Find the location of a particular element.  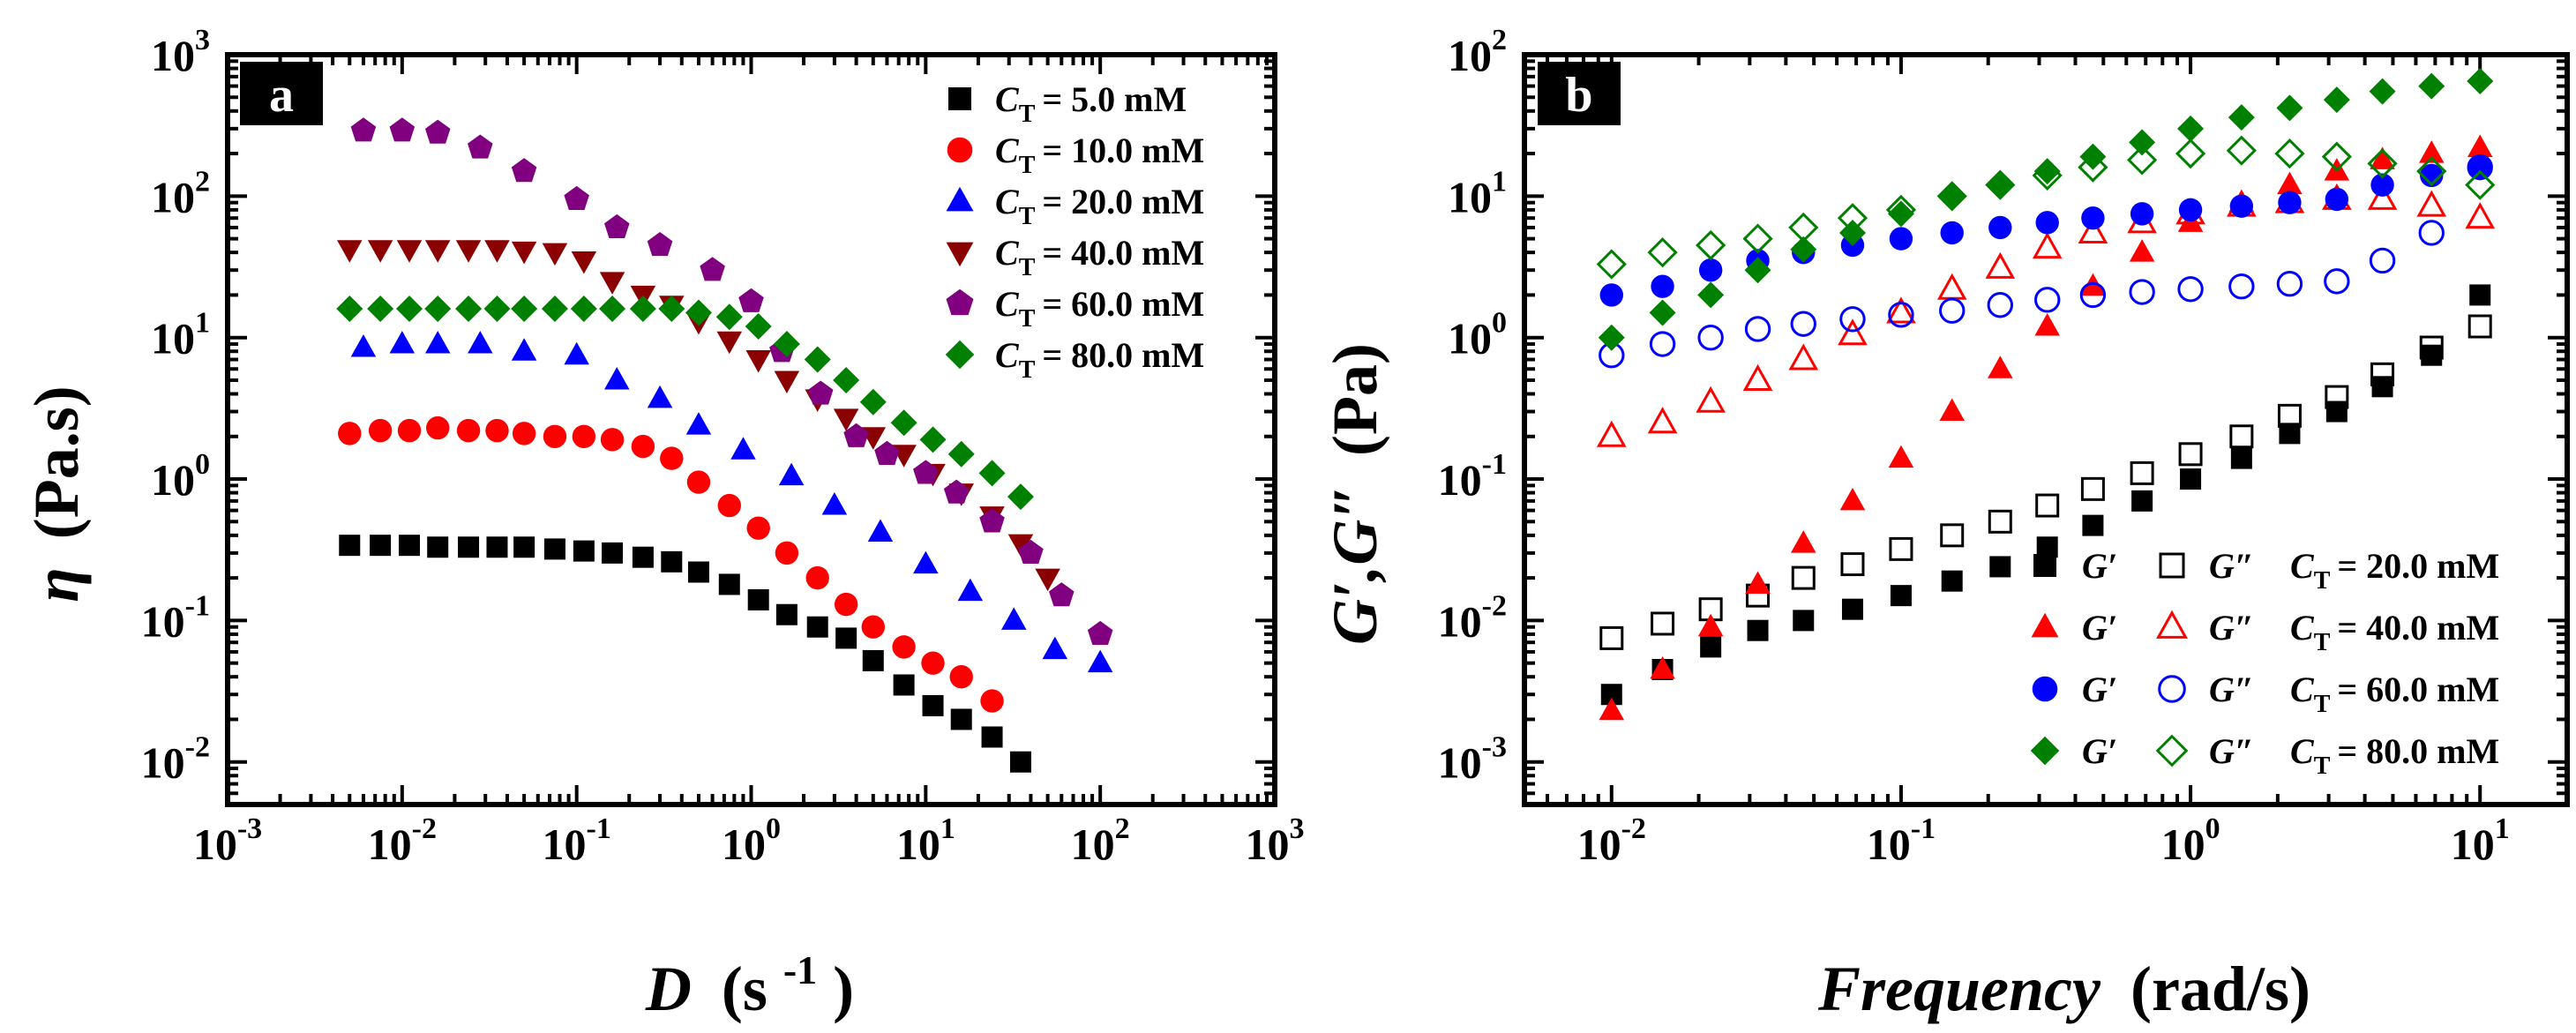

panel-b-legend-label-2: CT = 60.0 mM is located at coordinates (2395, 694).